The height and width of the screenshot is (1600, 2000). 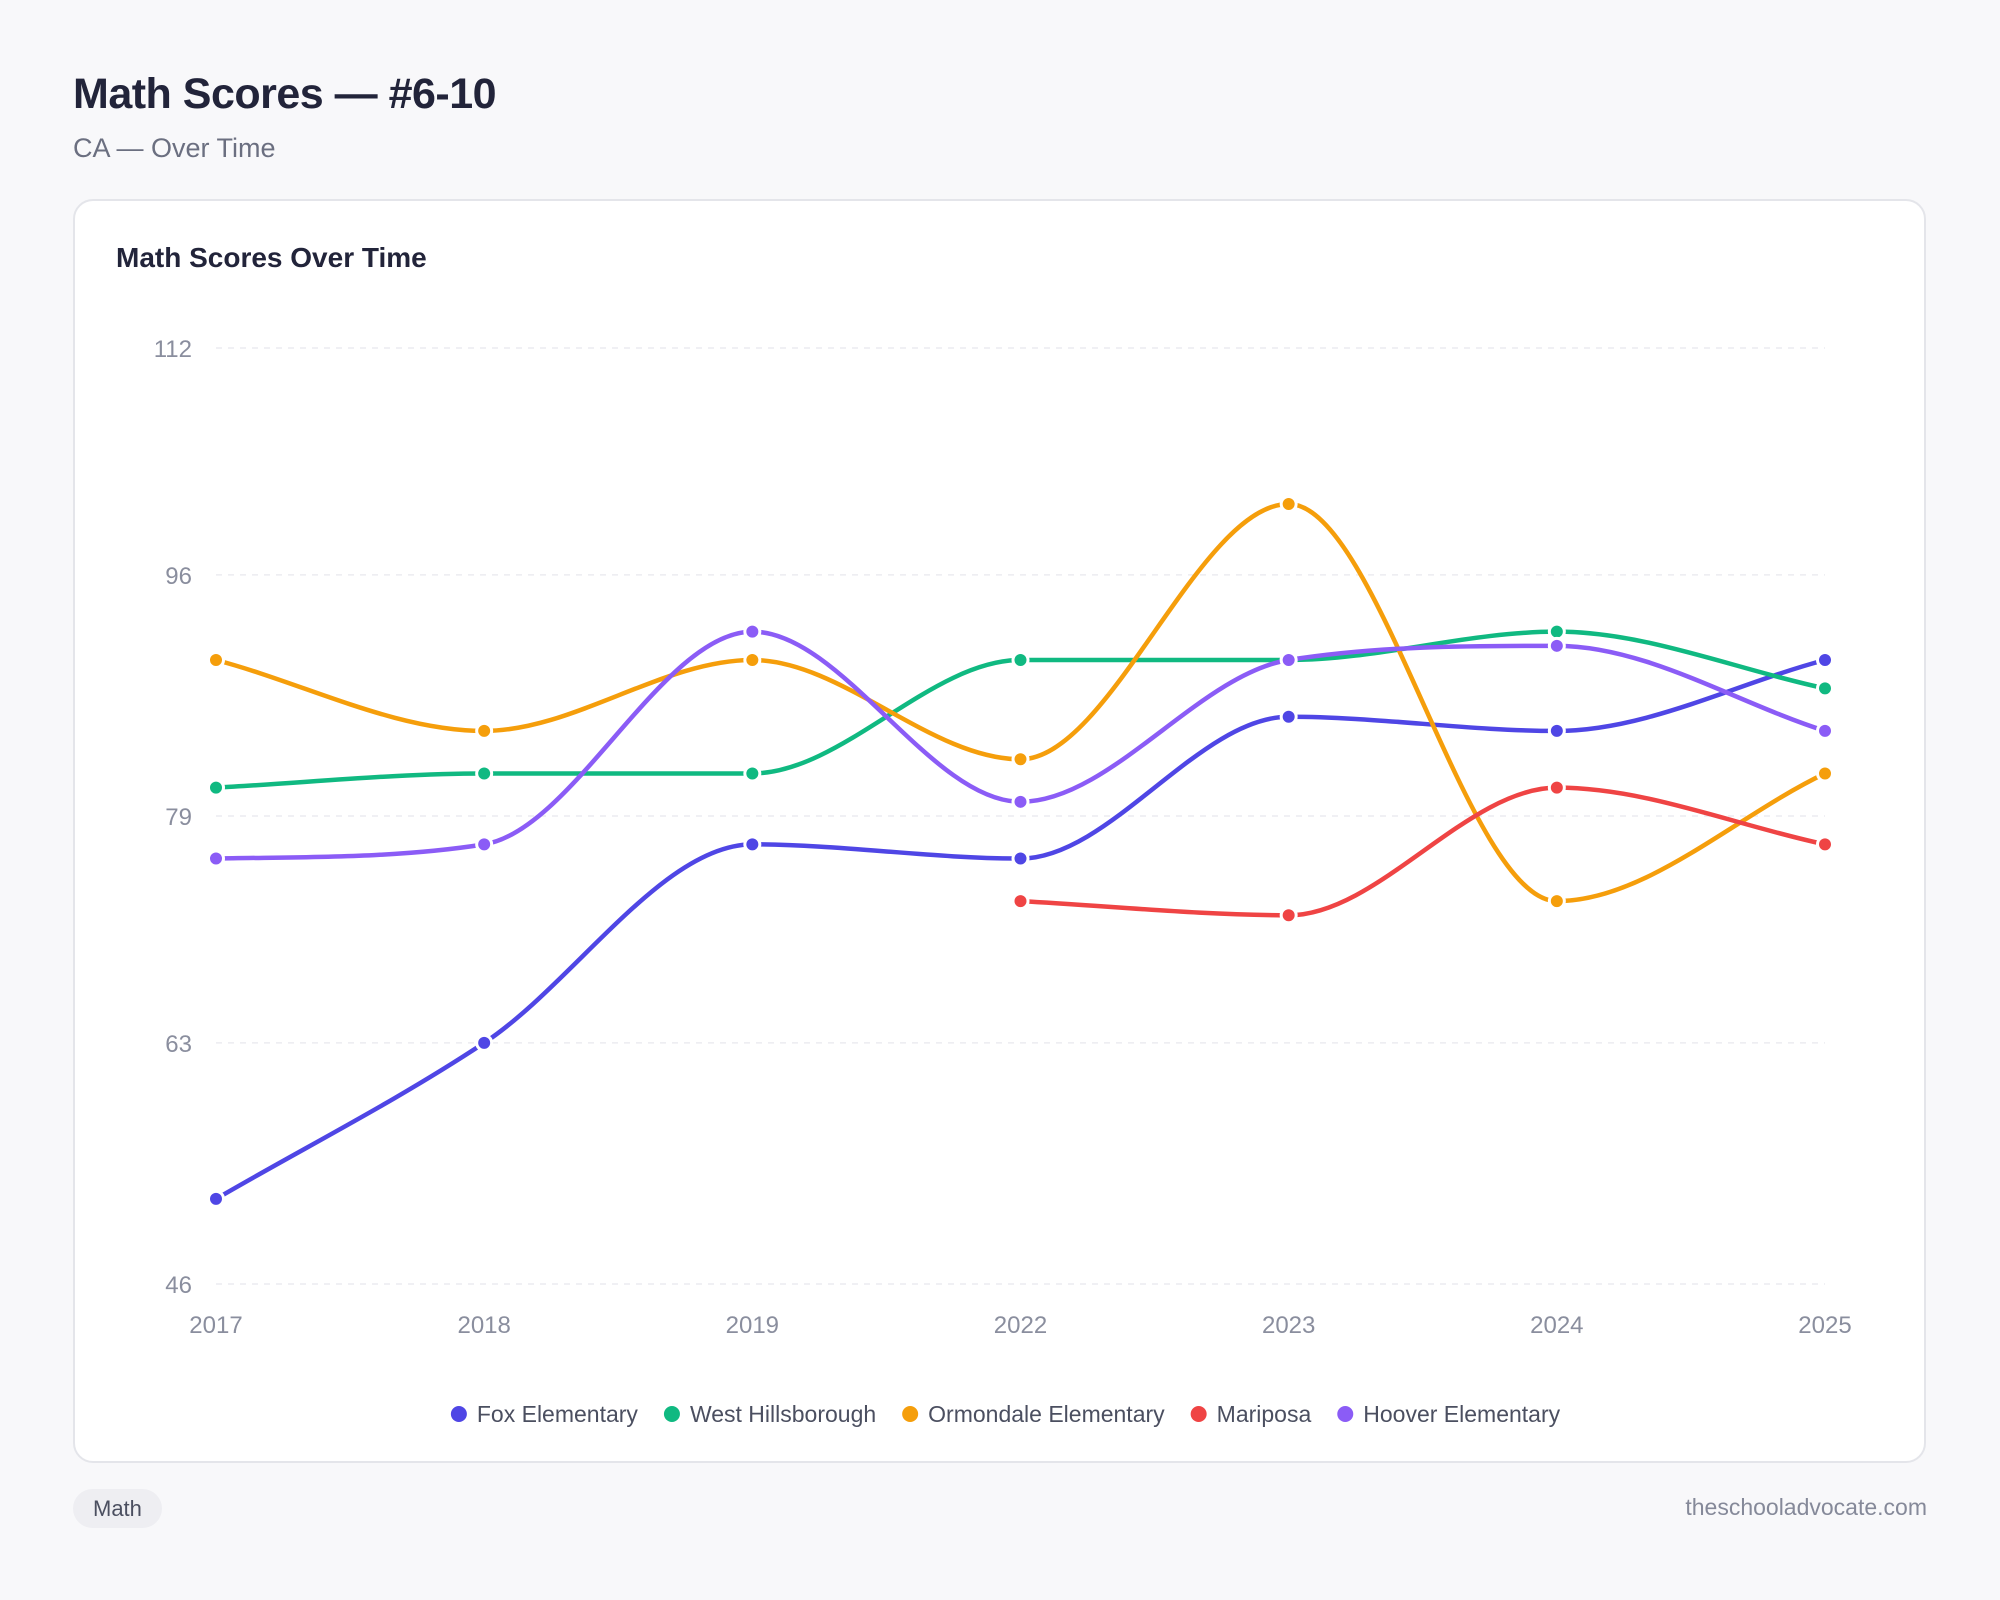 What do you see at coordinates (271, 257) in the screenshot?
I see `chart-title: Math Scores Over Time` at bounding box center [271, 257].